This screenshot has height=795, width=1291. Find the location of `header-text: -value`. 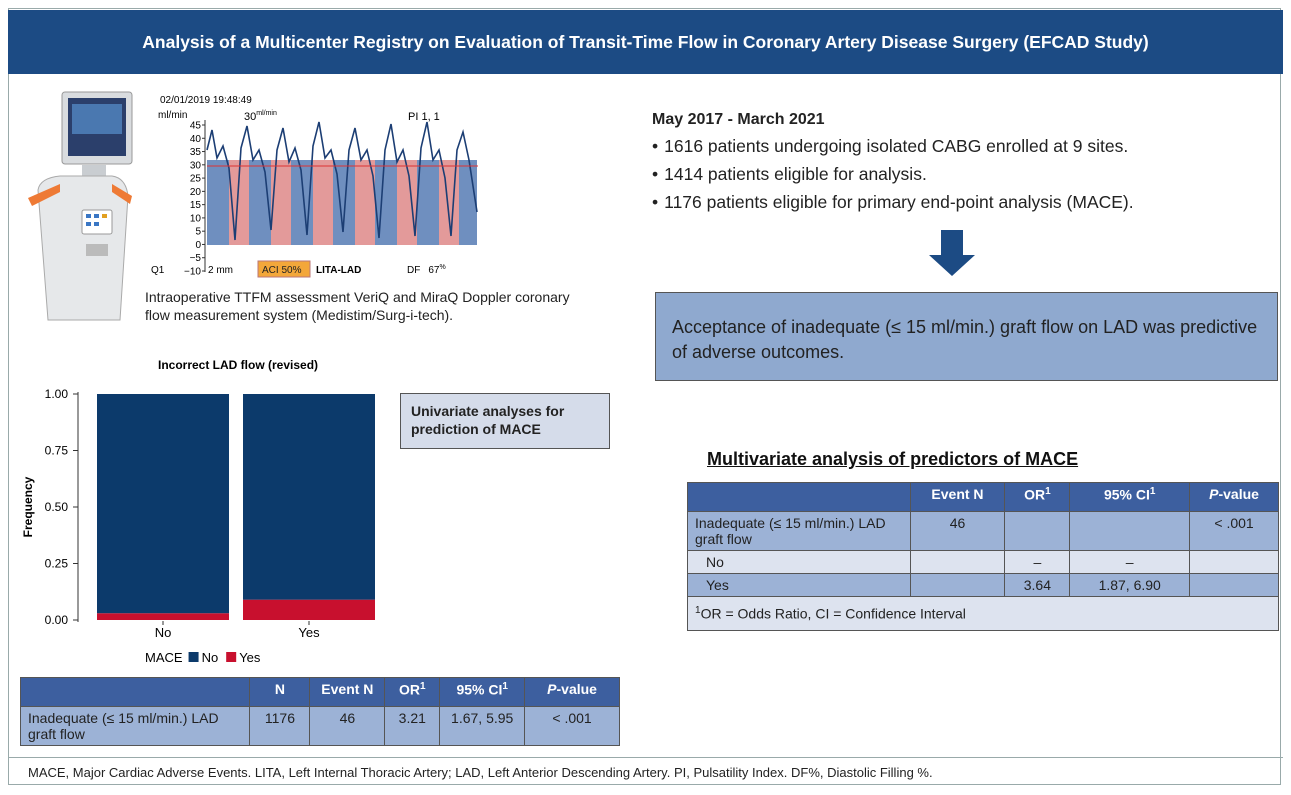

header-text: -value is located at coordinates (576, 689).